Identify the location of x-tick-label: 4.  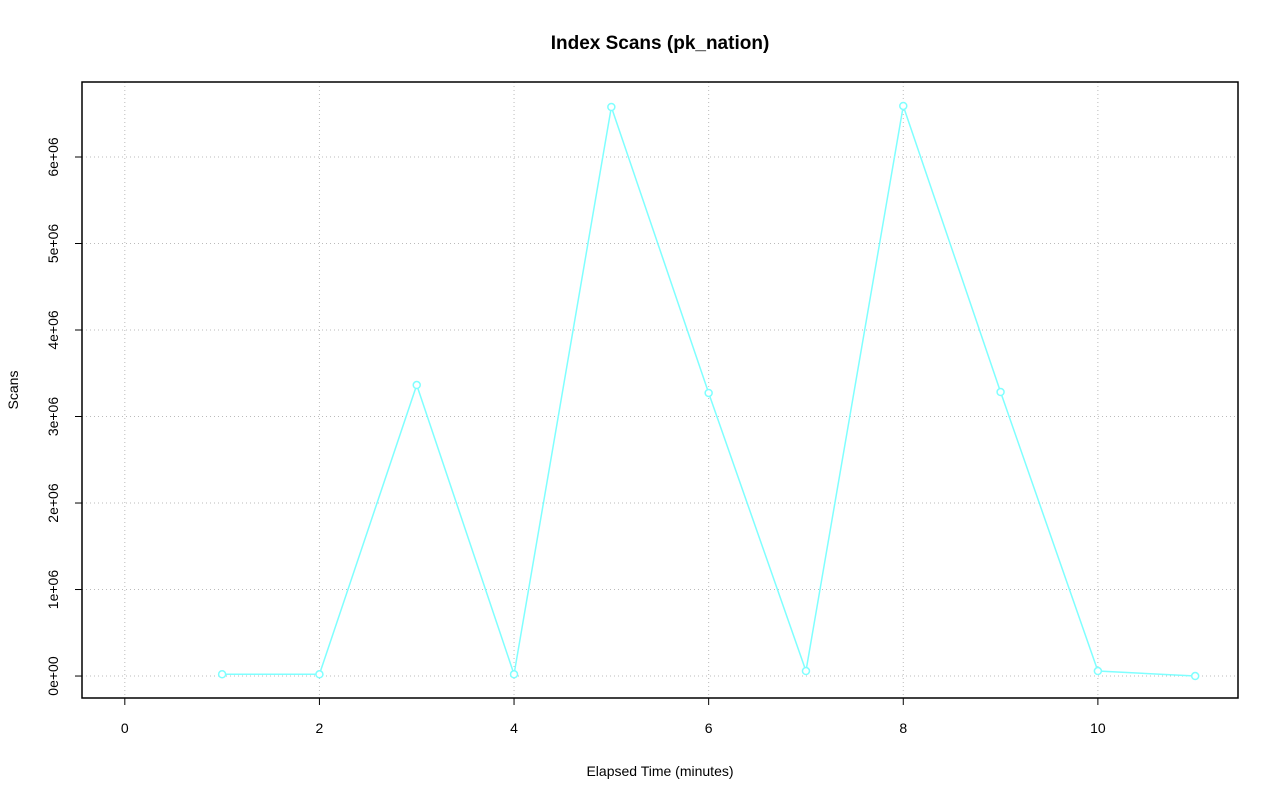
(514, 728).